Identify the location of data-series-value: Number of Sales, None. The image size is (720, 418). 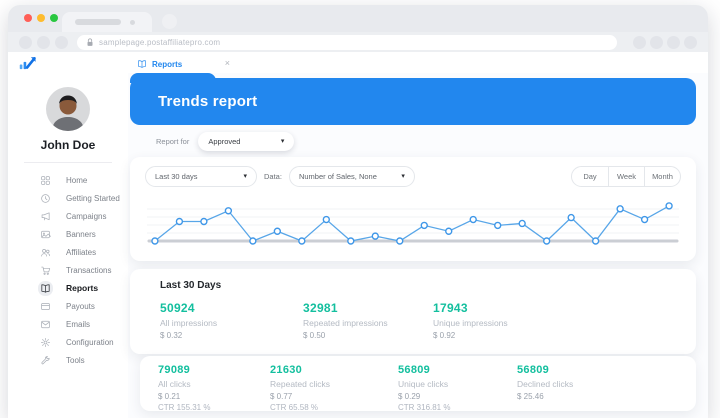
(337, 176).